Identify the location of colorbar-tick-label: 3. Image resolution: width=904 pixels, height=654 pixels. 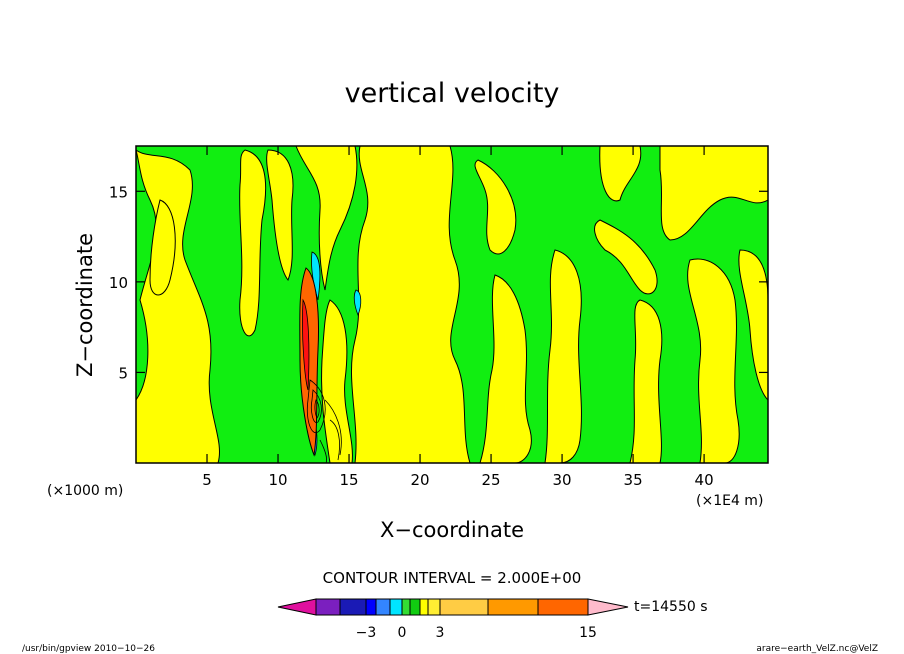
(440, 633).